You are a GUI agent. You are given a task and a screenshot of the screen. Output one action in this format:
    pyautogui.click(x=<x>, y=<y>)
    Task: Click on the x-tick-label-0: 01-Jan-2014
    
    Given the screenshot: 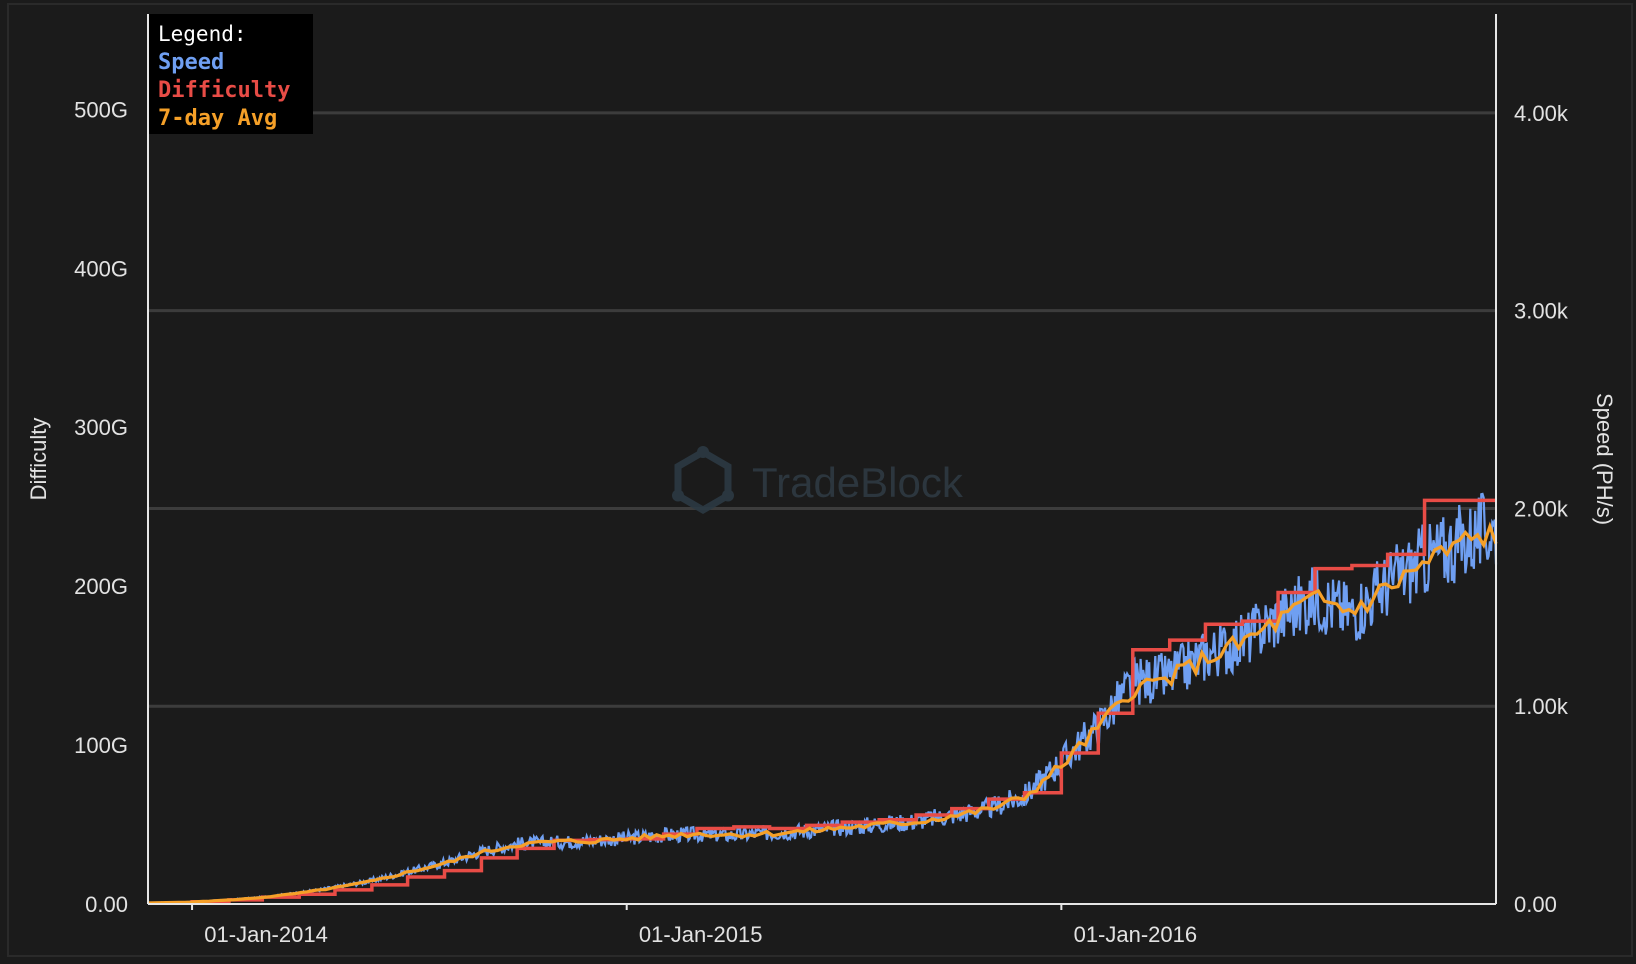 What is the action you would take?
    pyautogui.click(x=266, y=934)
    